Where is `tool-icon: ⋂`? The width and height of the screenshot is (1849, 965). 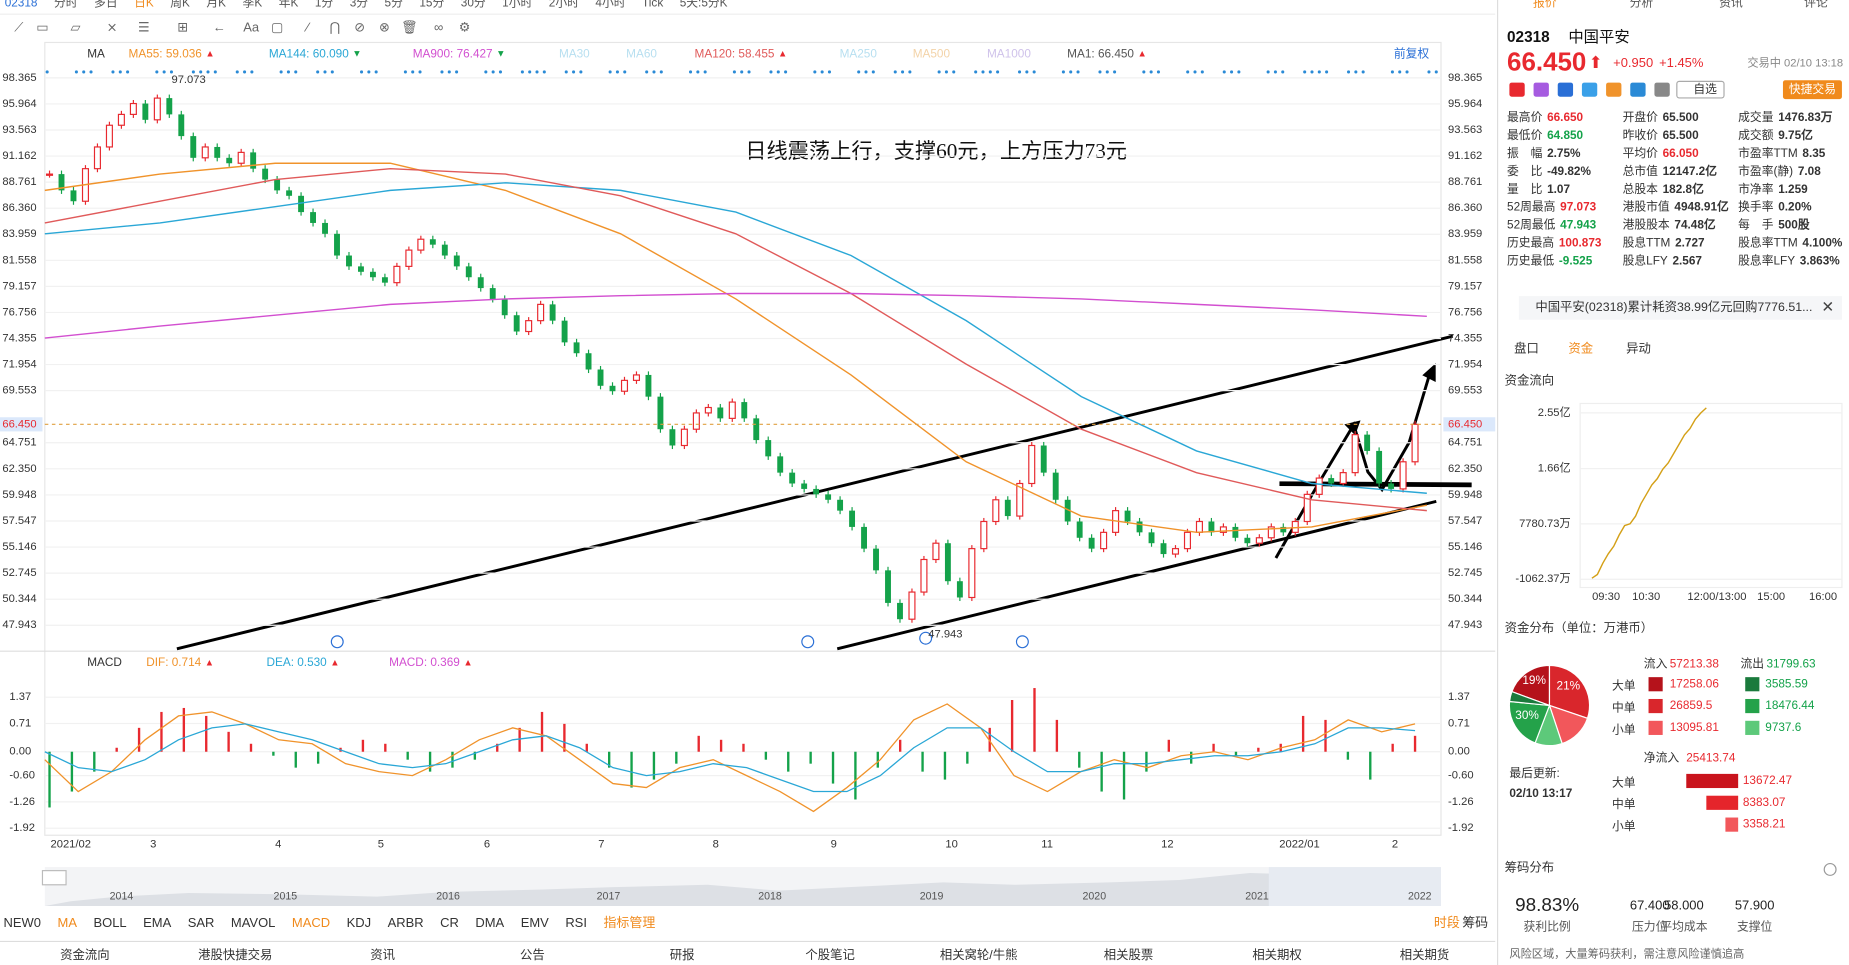 tool-icon: ⋂ is located at coordinates (335, 27).